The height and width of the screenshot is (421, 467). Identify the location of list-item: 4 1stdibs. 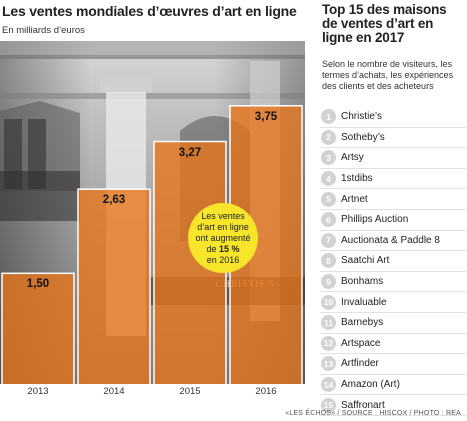
(393, 179).